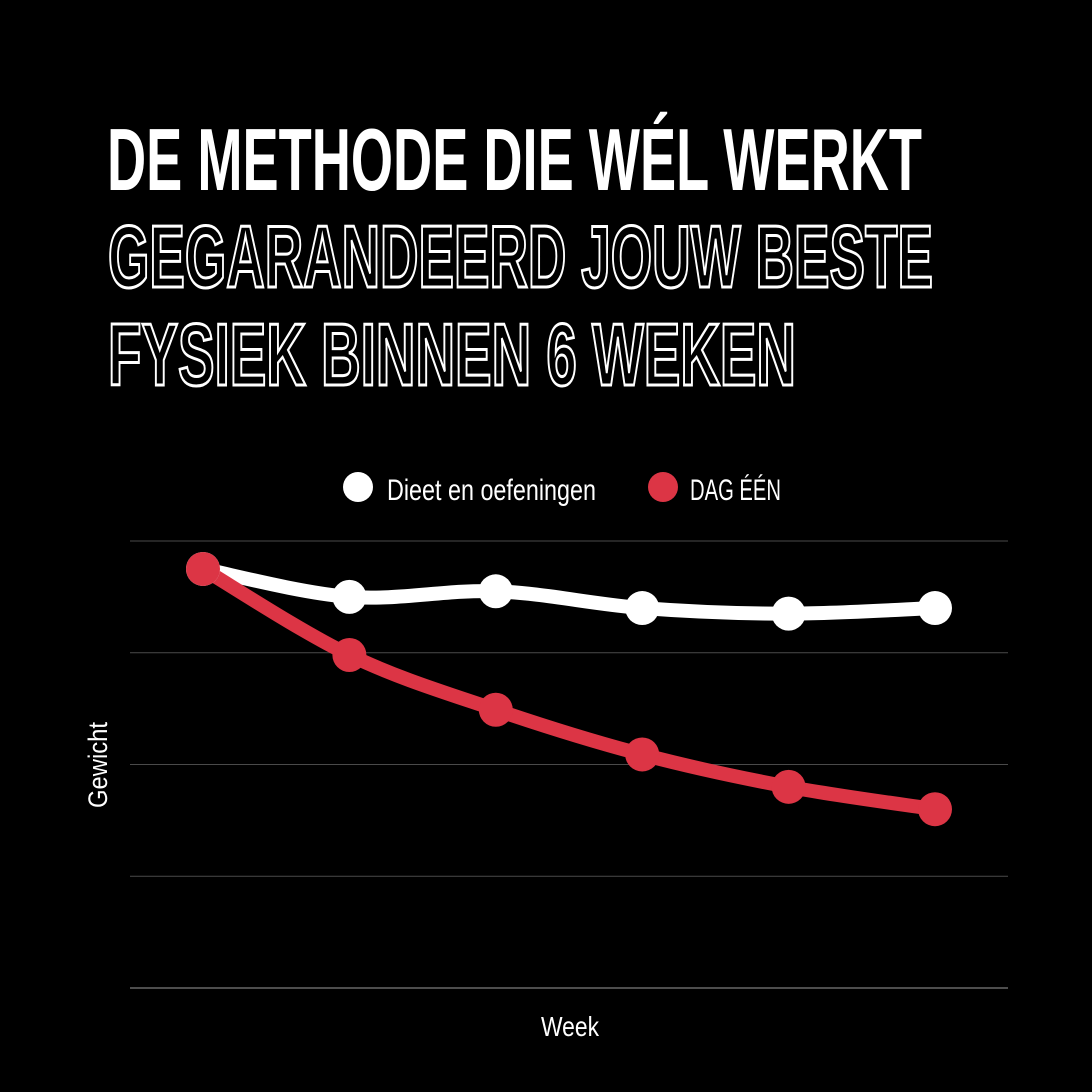 The width and height of the screenshot is (1092, 1092). I want to click on legend-label-series-1: Dieet en oefeningen, so click(491, 490).